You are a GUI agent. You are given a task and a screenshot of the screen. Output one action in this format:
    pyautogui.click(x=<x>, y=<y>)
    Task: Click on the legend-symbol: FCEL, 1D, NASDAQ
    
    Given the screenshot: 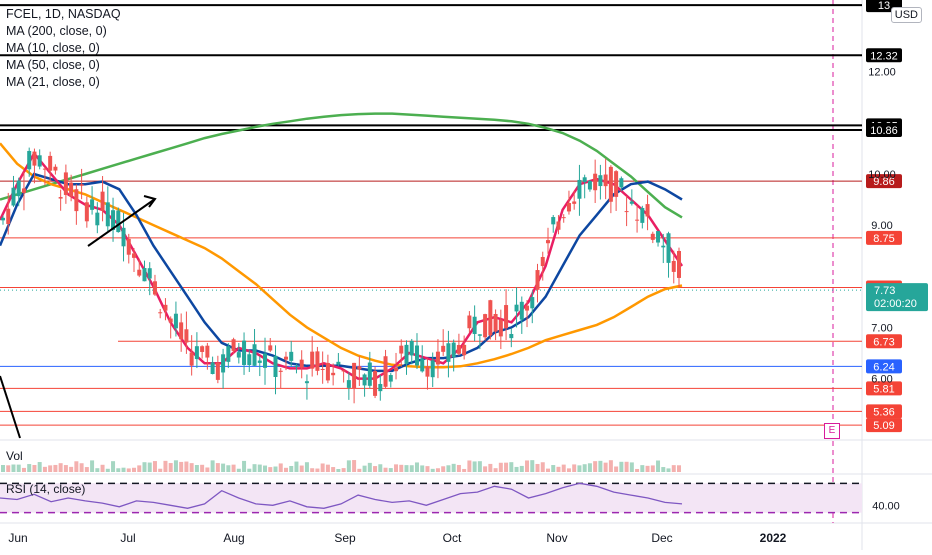 What is the action you would take?
    pyautogui.click(x=63, y=14)
    